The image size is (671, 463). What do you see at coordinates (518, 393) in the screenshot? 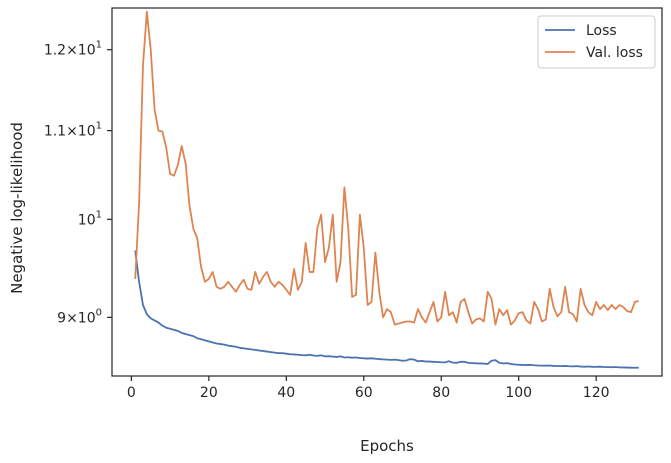
I see `x-tick-label: 100` at bounding box center [518, 393].